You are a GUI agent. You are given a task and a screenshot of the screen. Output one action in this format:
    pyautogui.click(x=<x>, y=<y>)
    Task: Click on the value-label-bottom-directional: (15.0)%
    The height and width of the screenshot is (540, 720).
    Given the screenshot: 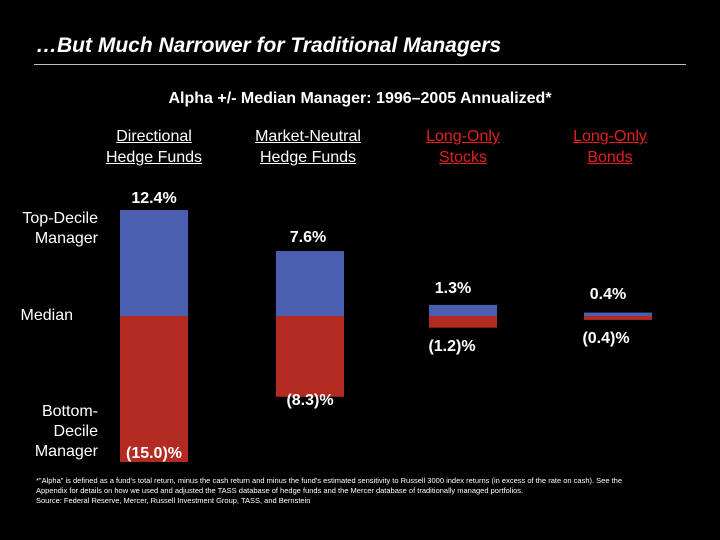 What is the action you would take?
    pyautogui.click(x=154, y=453)
    